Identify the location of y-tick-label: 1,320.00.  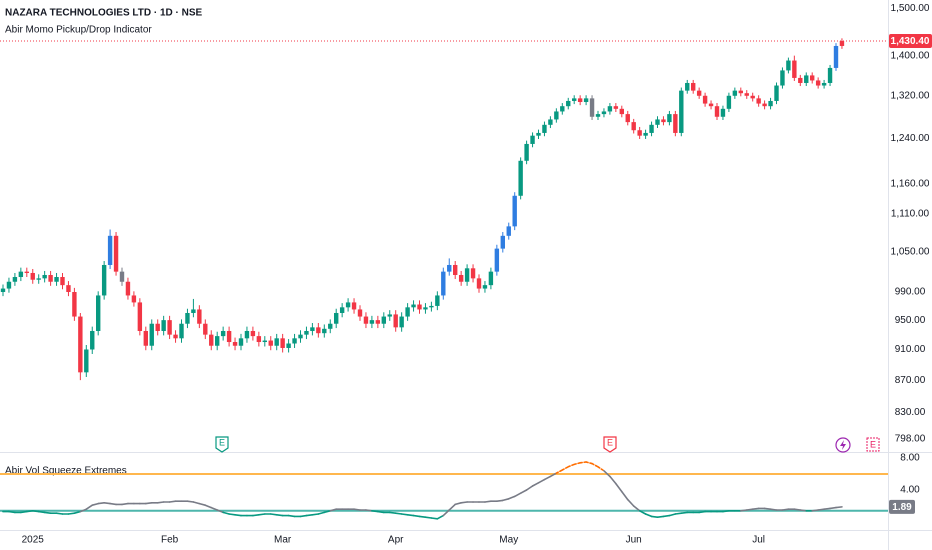
(910, 95).